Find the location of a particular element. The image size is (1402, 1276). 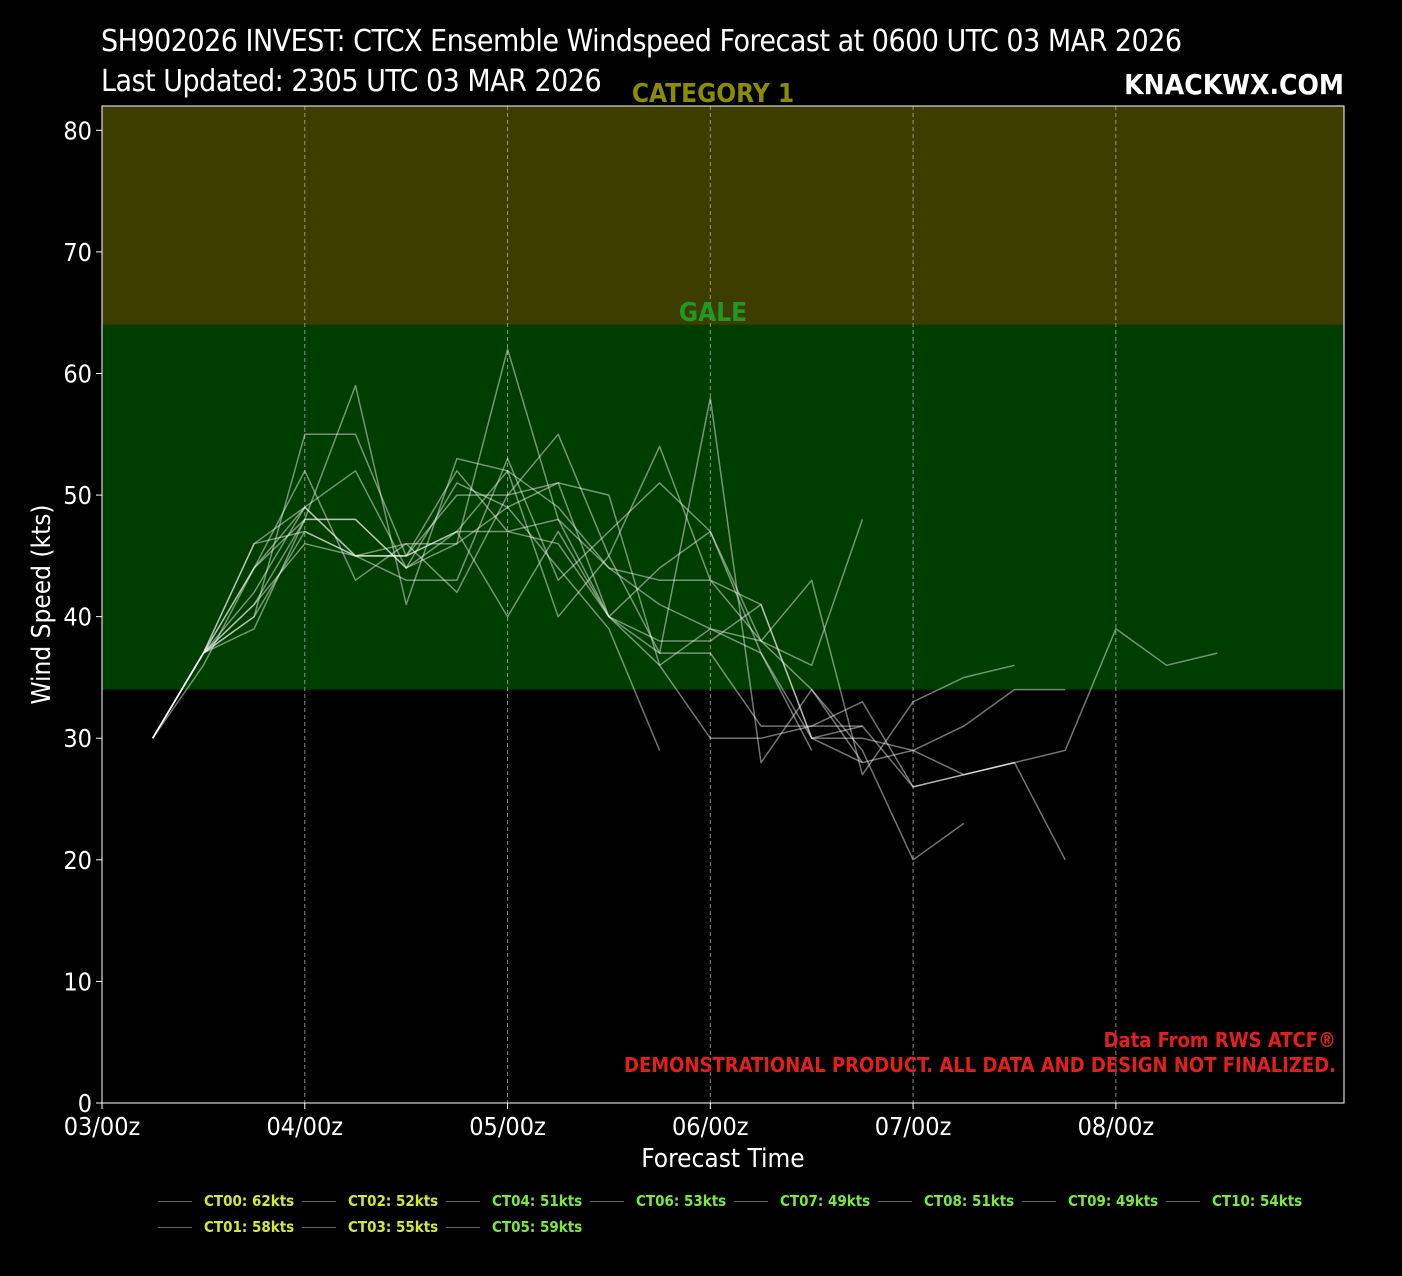

series-line-ct09 is located at coordinates (482, 616).